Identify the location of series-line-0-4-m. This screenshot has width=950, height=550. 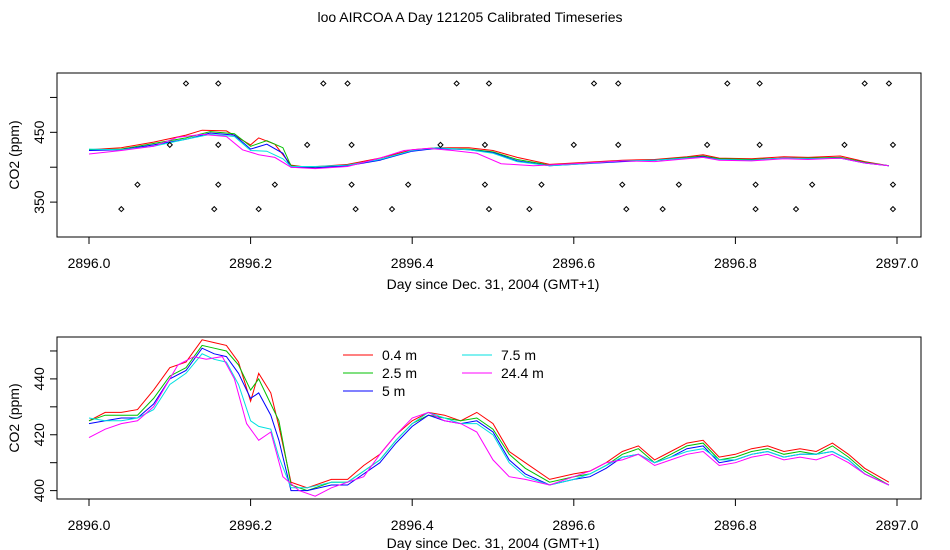
(488, 148).